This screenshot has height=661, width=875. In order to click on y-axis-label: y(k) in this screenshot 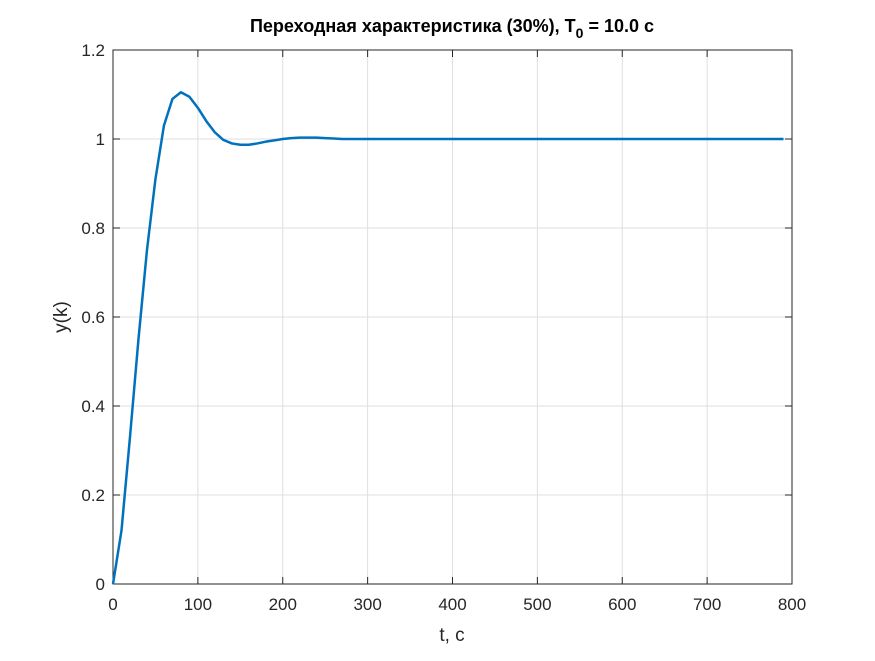, I will do `click(61, 317)`.